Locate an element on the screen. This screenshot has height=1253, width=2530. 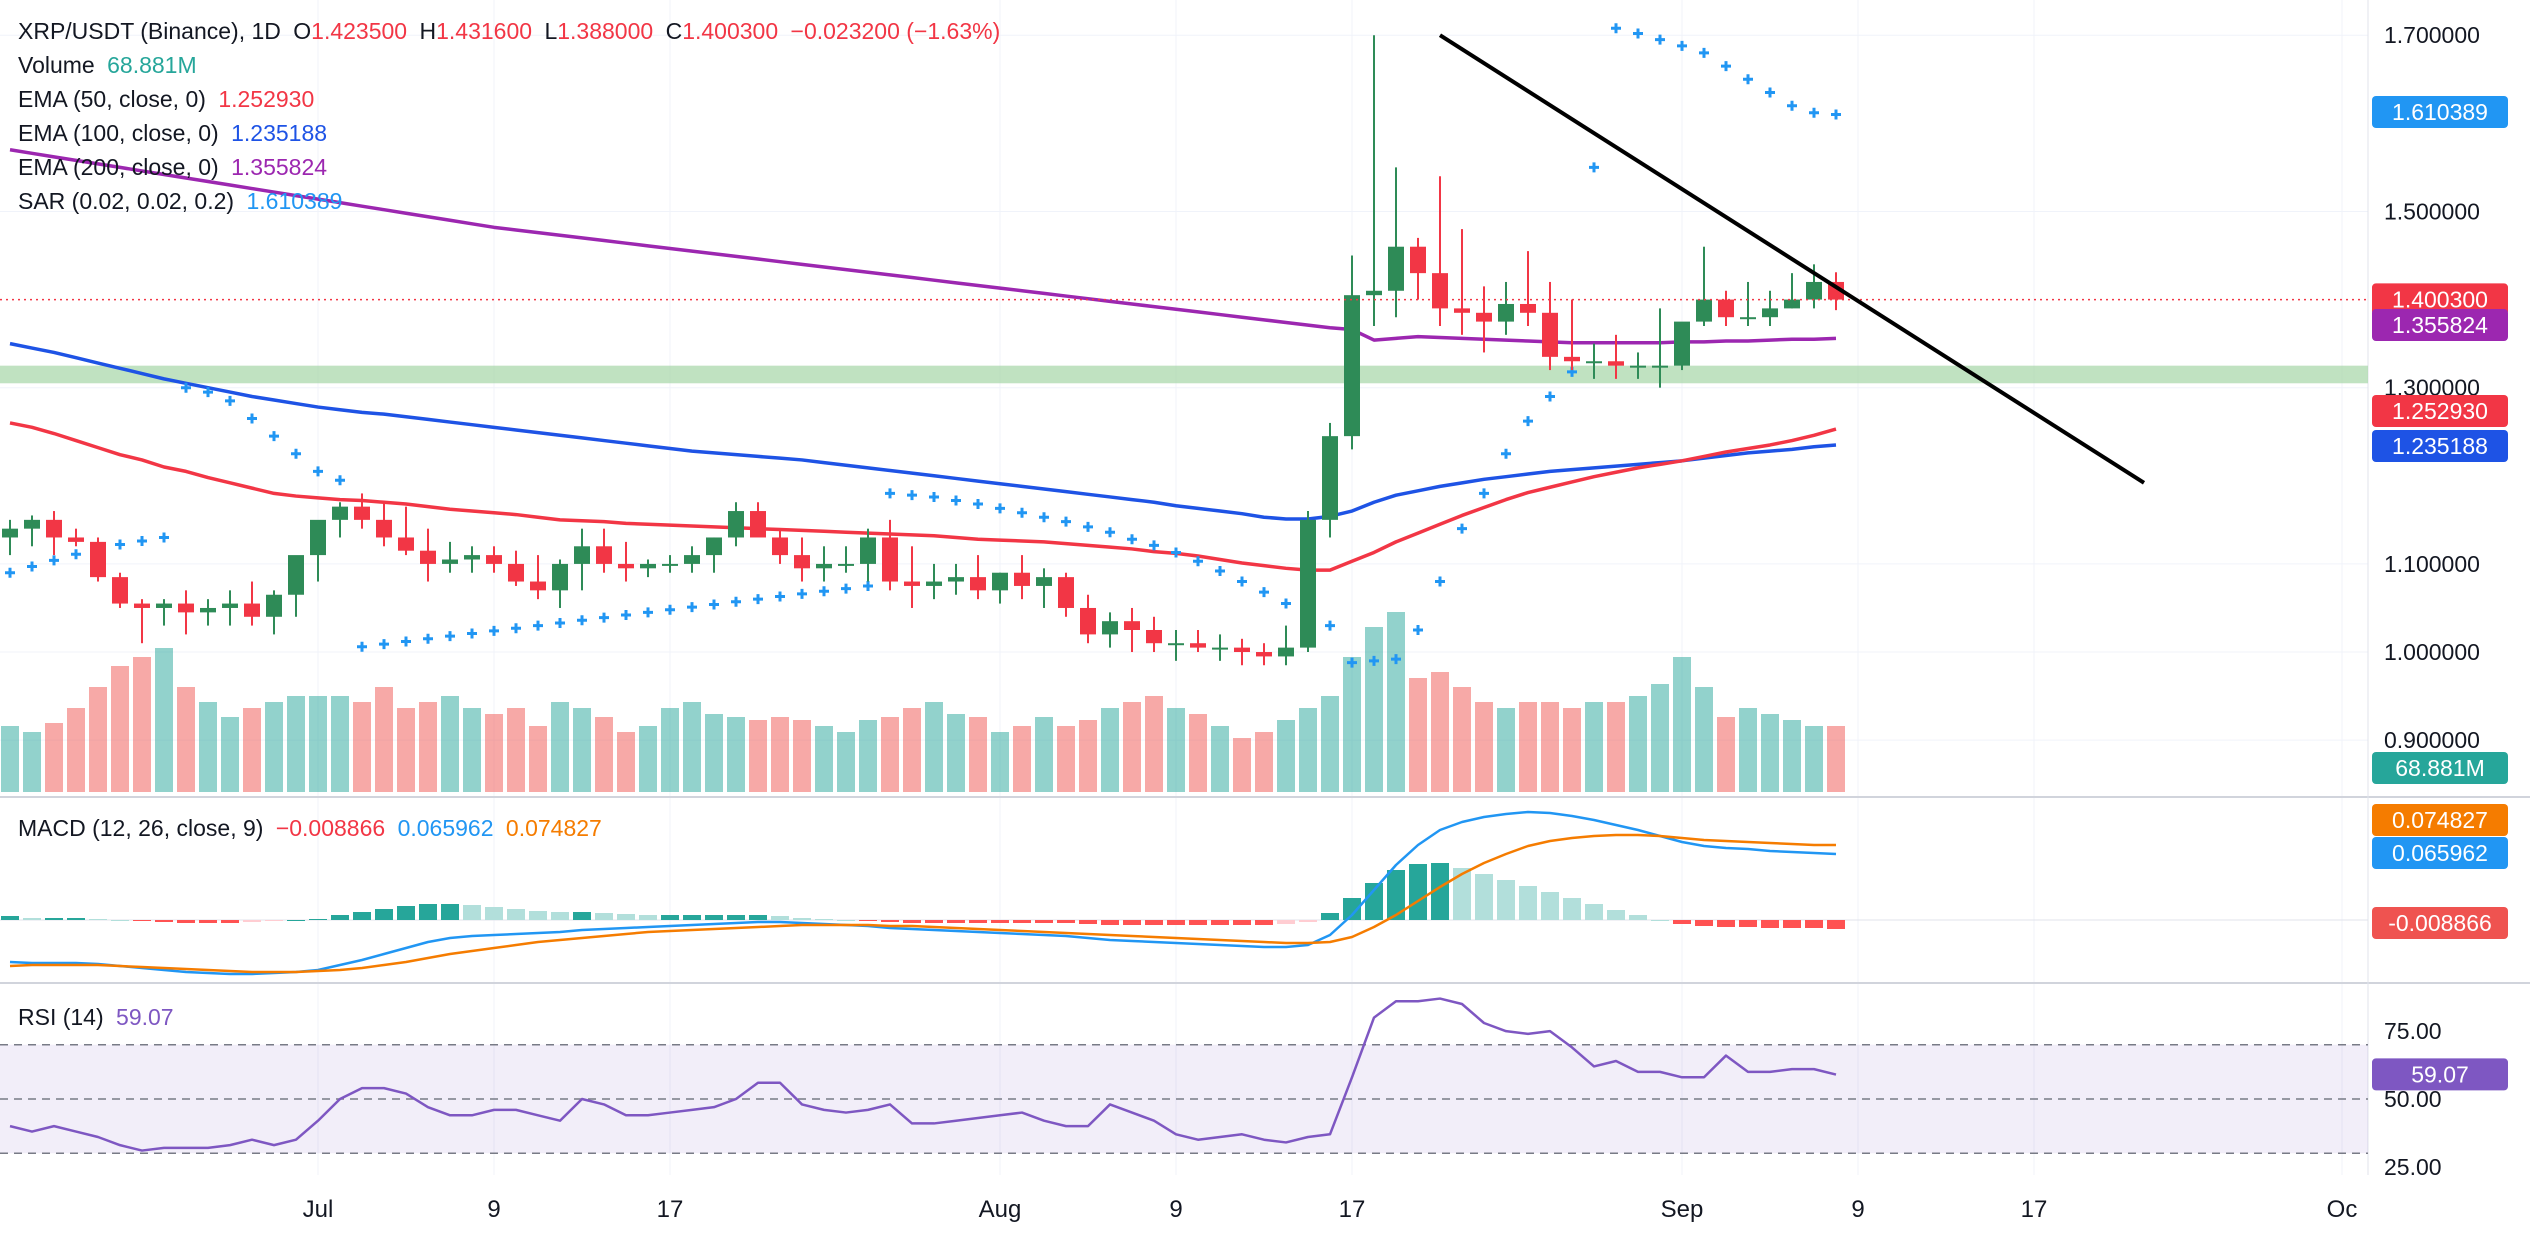
rsi-label: RSI (14) is located at coordinates (61, 1017).